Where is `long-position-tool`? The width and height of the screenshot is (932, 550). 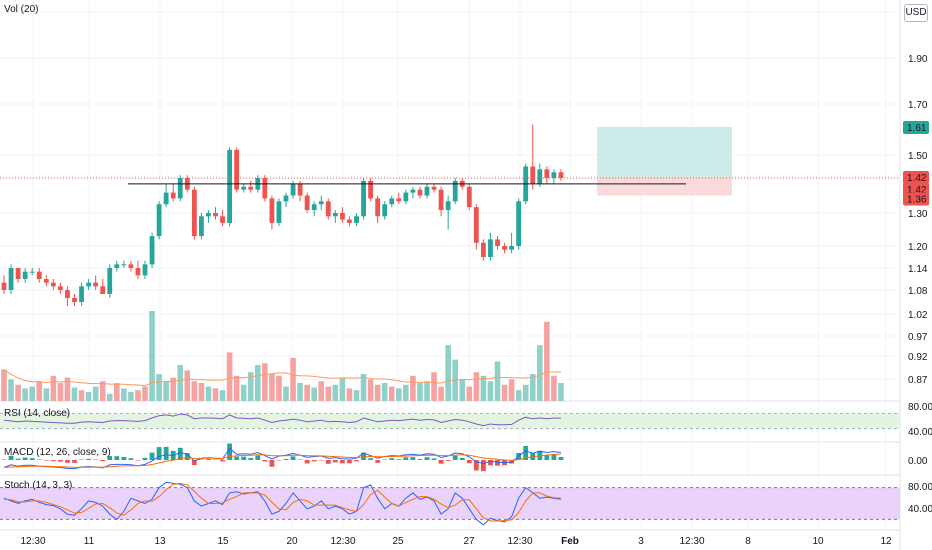
long-position-tool is located at coordinates (664, 161).